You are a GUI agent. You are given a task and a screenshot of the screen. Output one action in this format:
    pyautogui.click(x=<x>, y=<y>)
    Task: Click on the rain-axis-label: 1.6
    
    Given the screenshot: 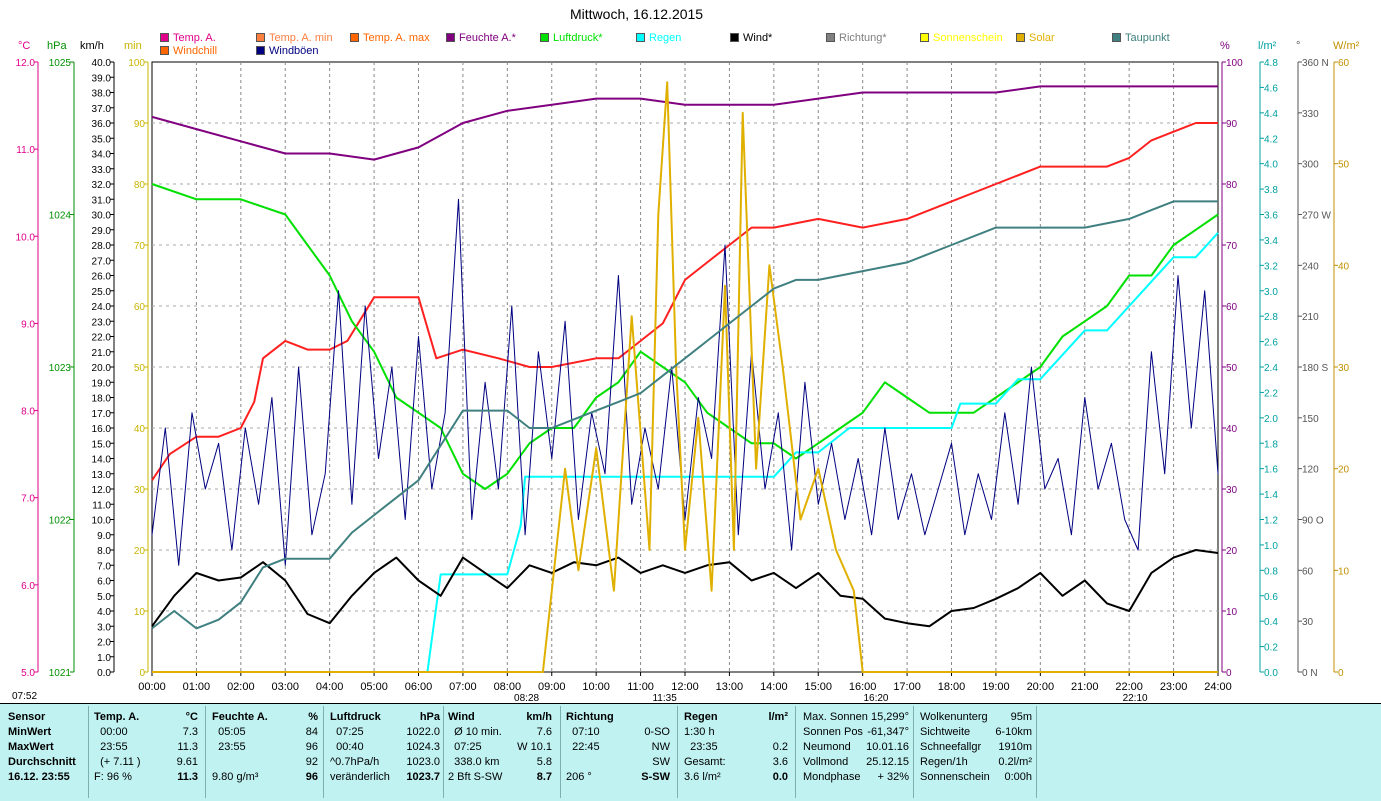 What is the action you would take?
    pyautogui.click(x=1271, y=470)
    